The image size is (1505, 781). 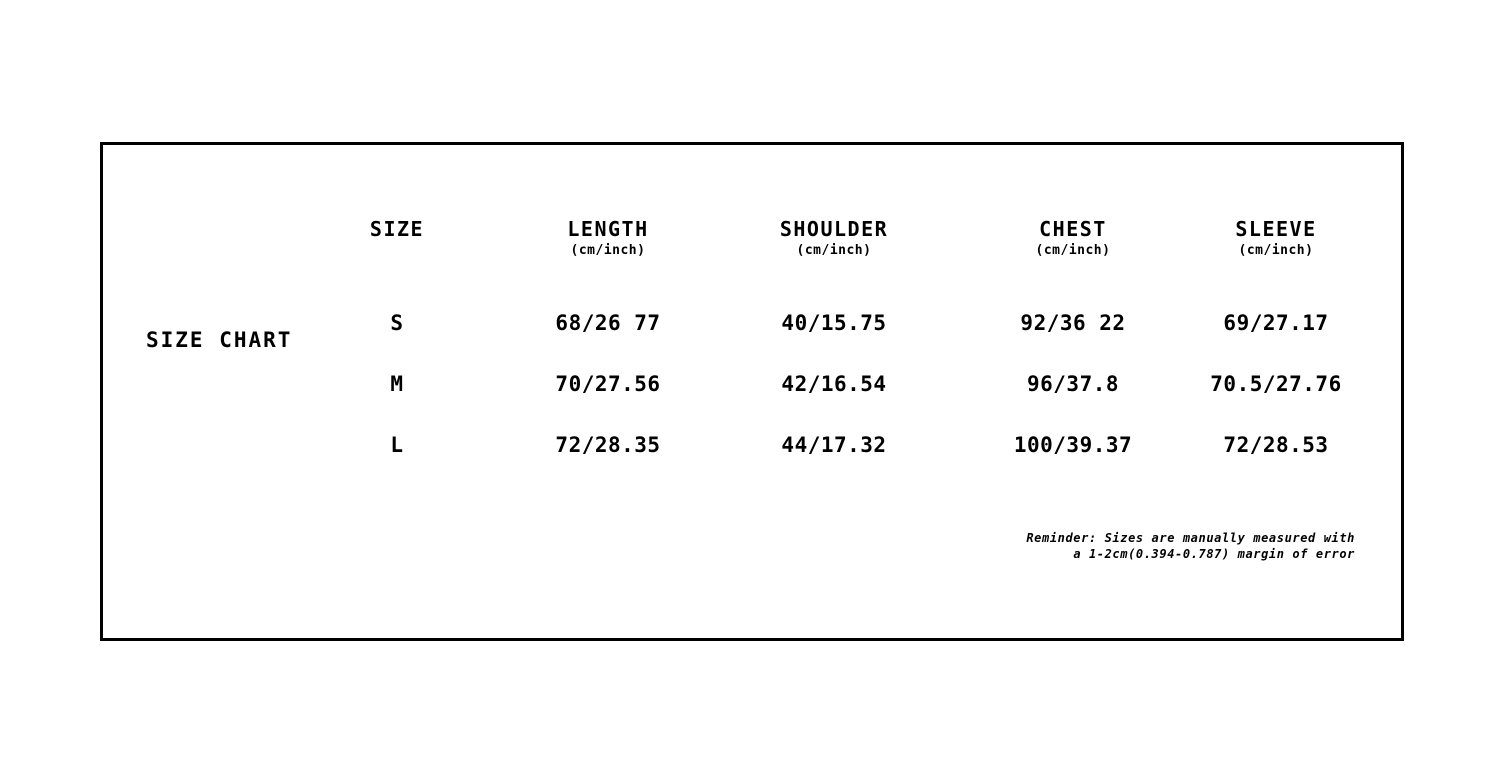 I want to click on table-cell: 100/39.37, so click(x=1073, y=445).